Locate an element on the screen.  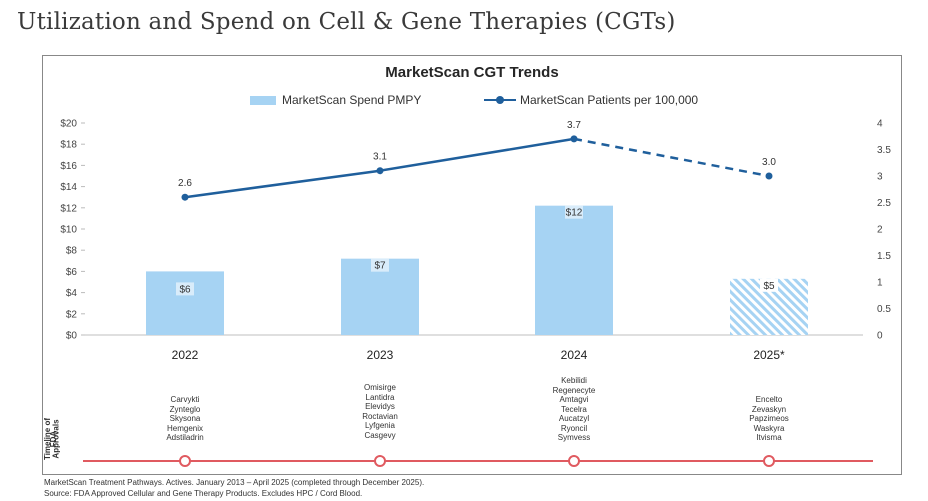
spend-data-label: $12 is located at coordinates (574, 213).